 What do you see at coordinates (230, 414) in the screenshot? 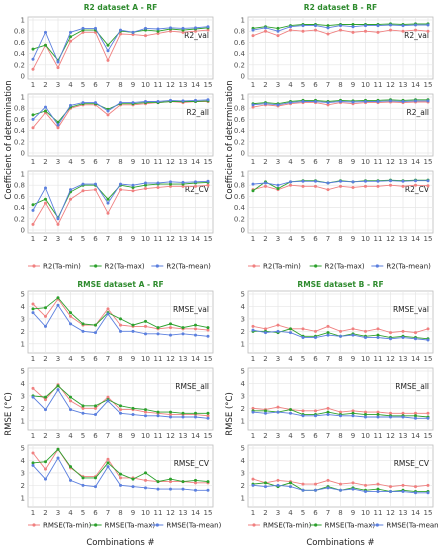
I see `y-axis-label: RMSE (°C)` at bounding box center [230, 414].